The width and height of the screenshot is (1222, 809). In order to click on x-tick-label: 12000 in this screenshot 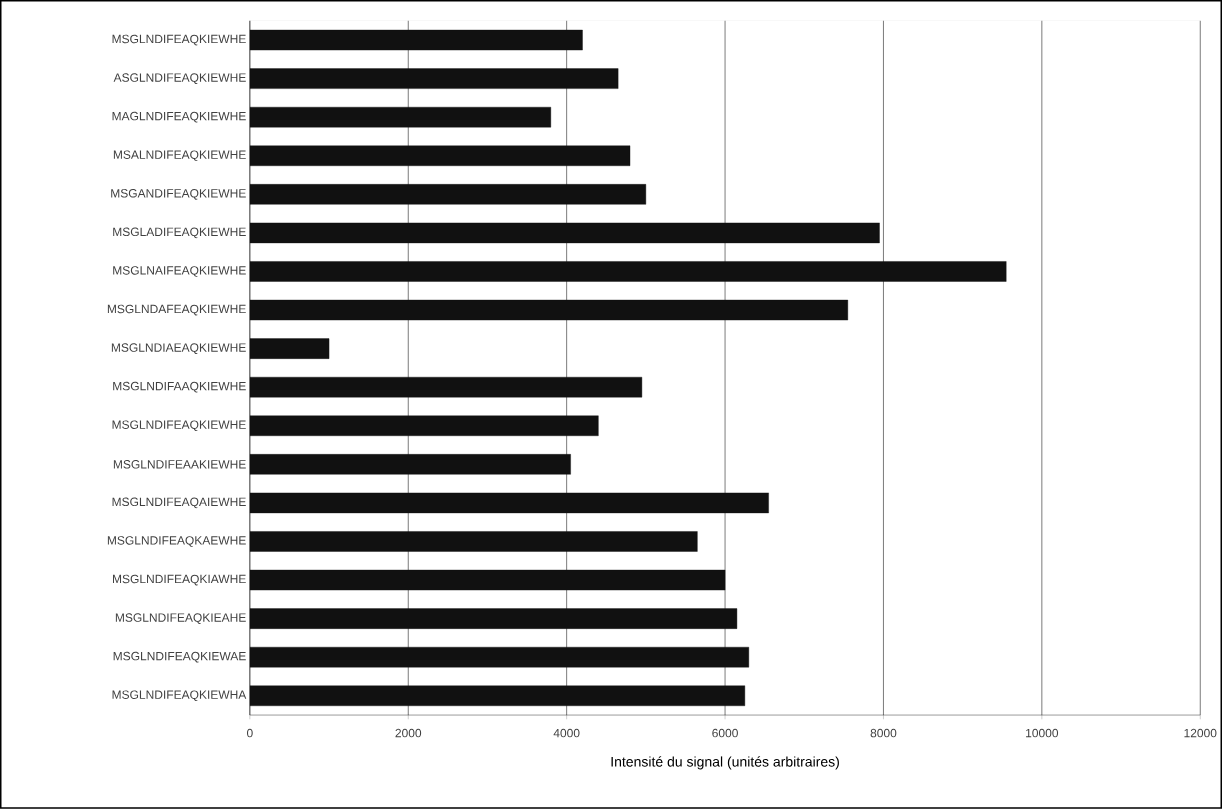, I will do `click(1200, 733)`.